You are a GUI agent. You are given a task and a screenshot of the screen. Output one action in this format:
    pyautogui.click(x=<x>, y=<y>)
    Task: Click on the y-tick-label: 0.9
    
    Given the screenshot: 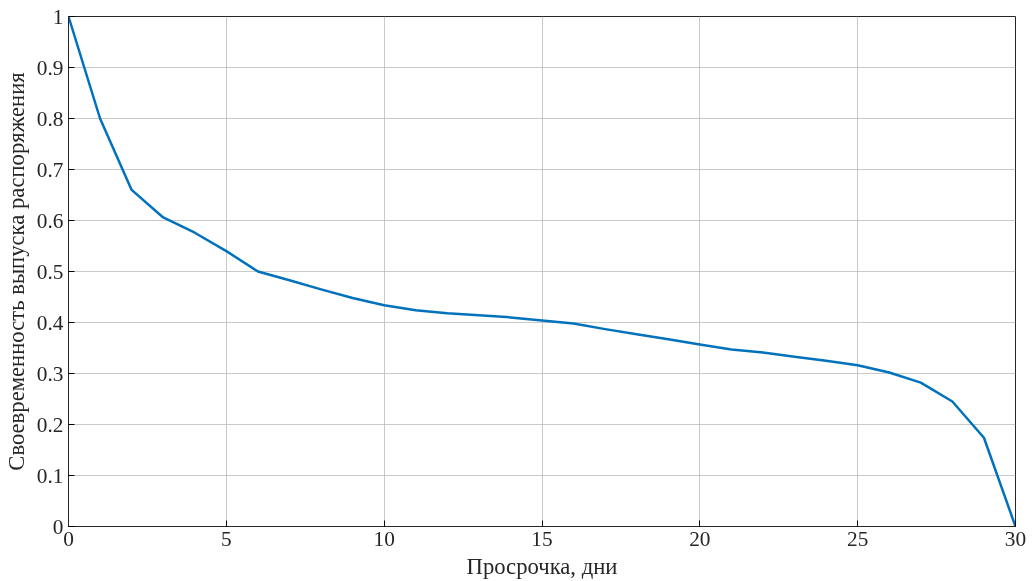 What is the action you would take?
    pyautogui.click(x=50, y=67)
    